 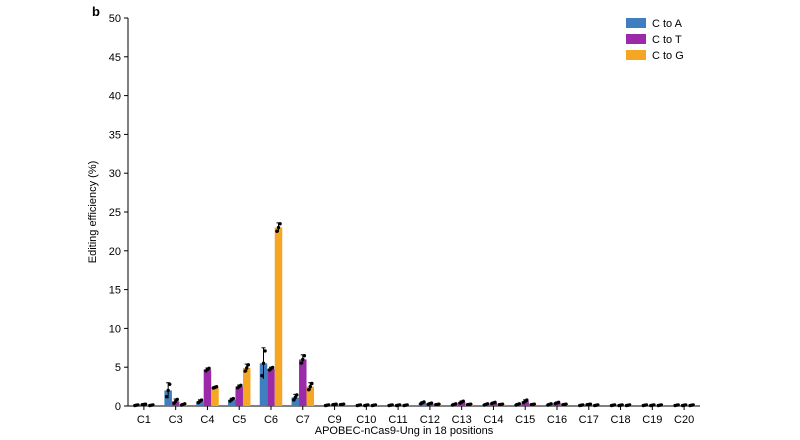 What do you see at coordinates (335, 420) in the screenshot?
I see `x-tick-label: C9` at bounding box center [335, 420].